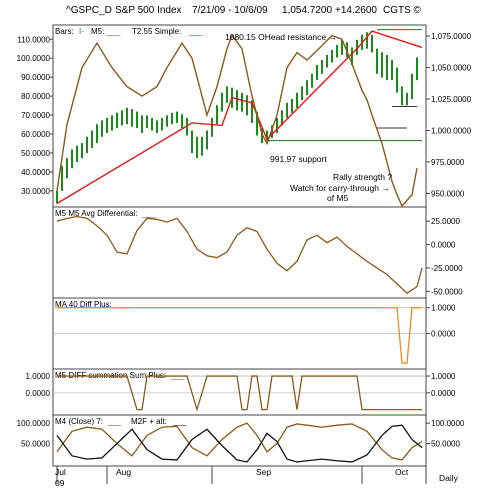  I want to click on price-left-tick-label: 50.0000, so click(35, 153).